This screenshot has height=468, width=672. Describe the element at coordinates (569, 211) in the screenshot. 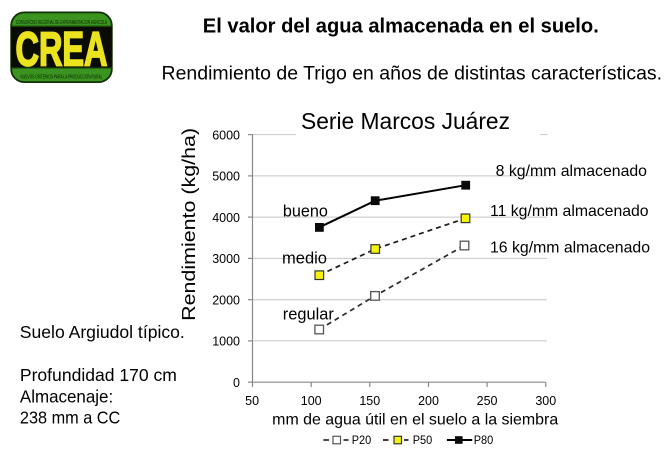

I see `svg-text: 11 kg/mm almacenado` at that location.